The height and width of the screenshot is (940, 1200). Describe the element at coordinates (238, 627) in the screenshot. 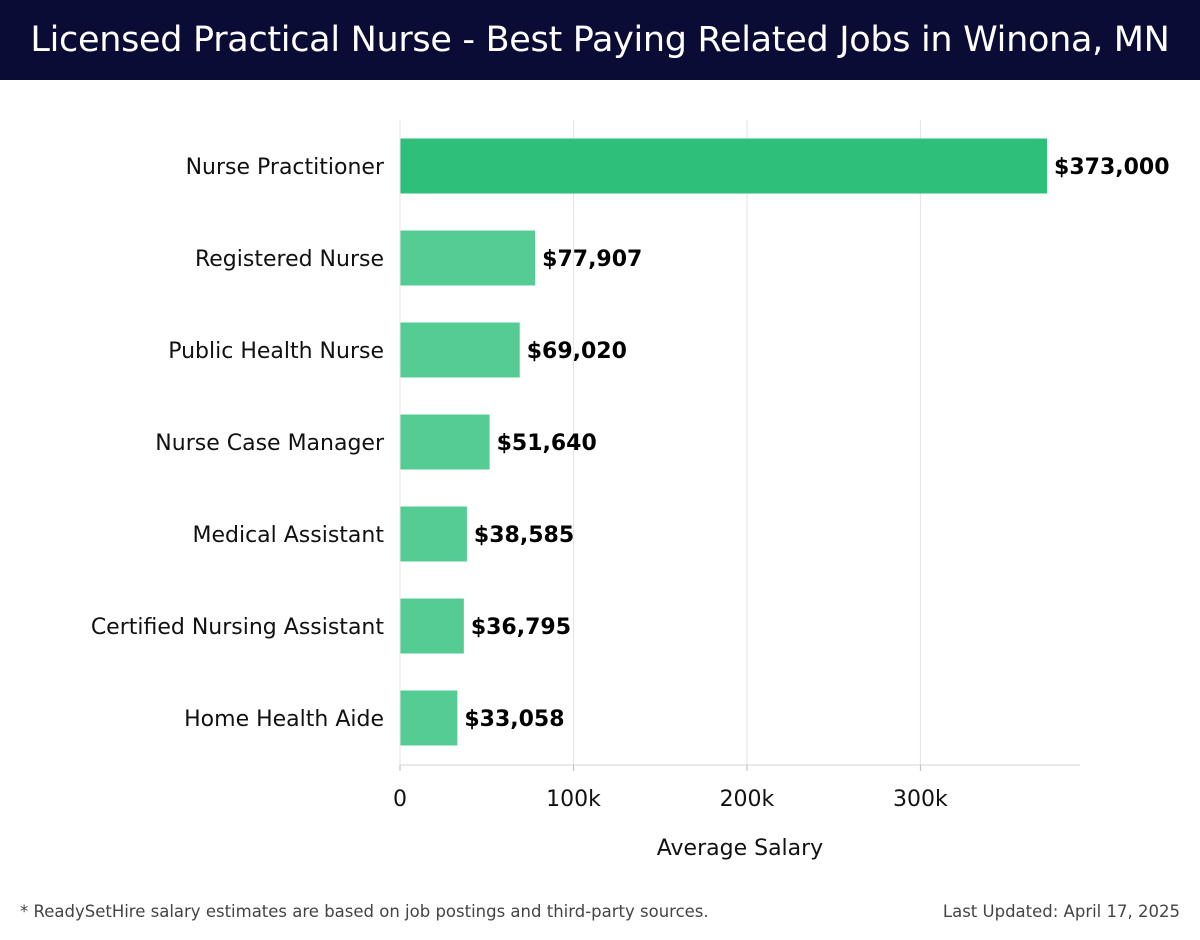

I see `category-label: Certified Nursing Assistant` at that location.